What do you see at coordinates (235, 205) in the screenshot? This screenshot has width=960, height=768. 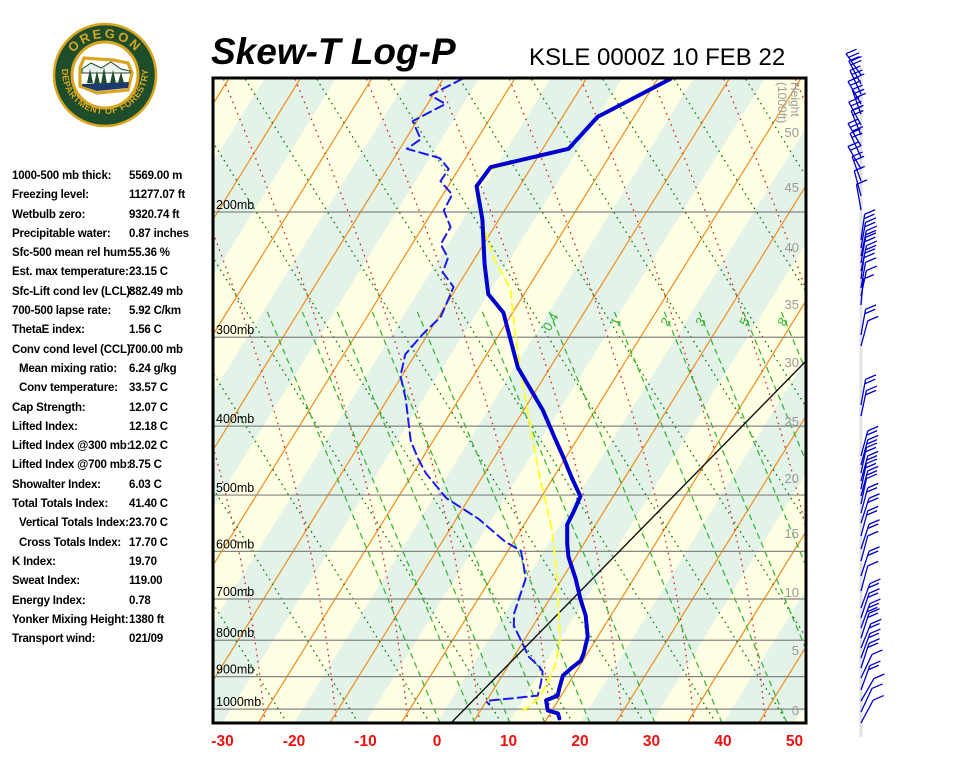 I see `pressure-label: 200mb` at bounding box center [235, 205].